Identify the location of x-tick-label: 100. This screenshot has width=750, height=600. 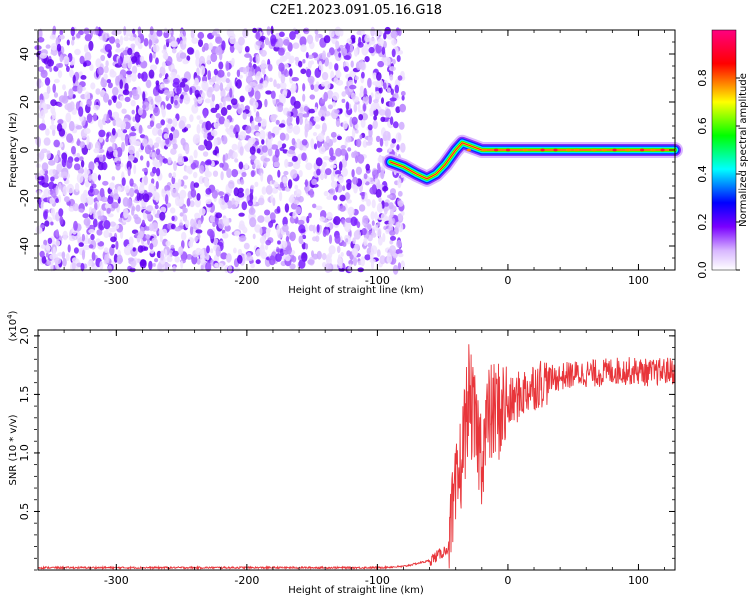
(638, 580).